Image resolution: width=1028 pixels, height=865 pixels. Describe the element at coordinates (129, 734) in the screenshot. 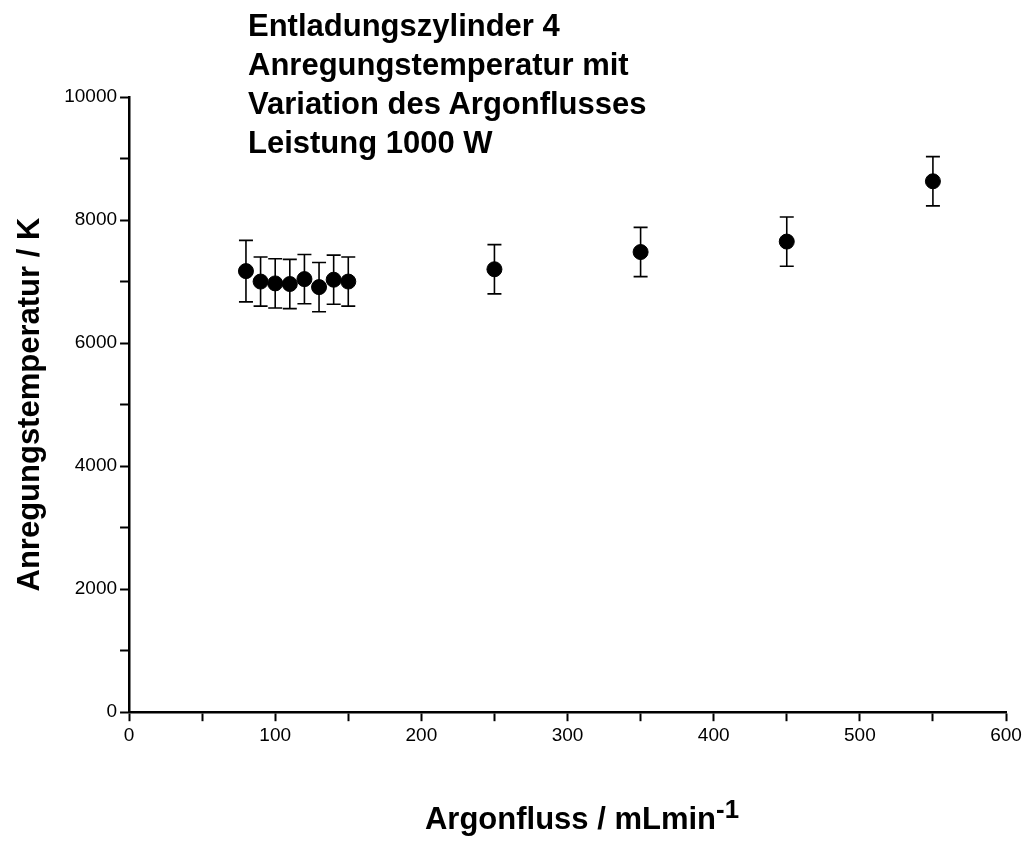

I see `x-tick-label: 0` at that location.